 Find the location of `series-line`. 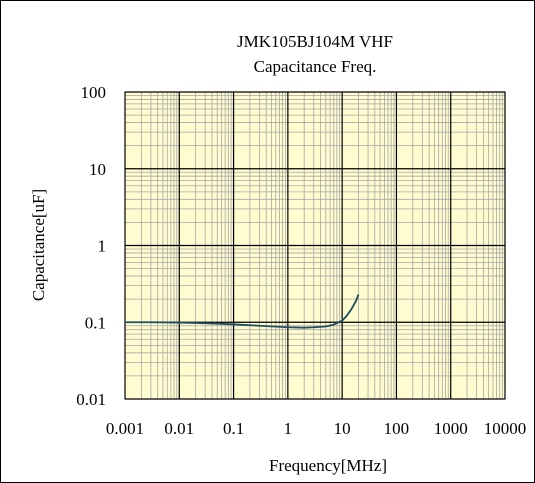

series-line is located at coordinates (242, 311).